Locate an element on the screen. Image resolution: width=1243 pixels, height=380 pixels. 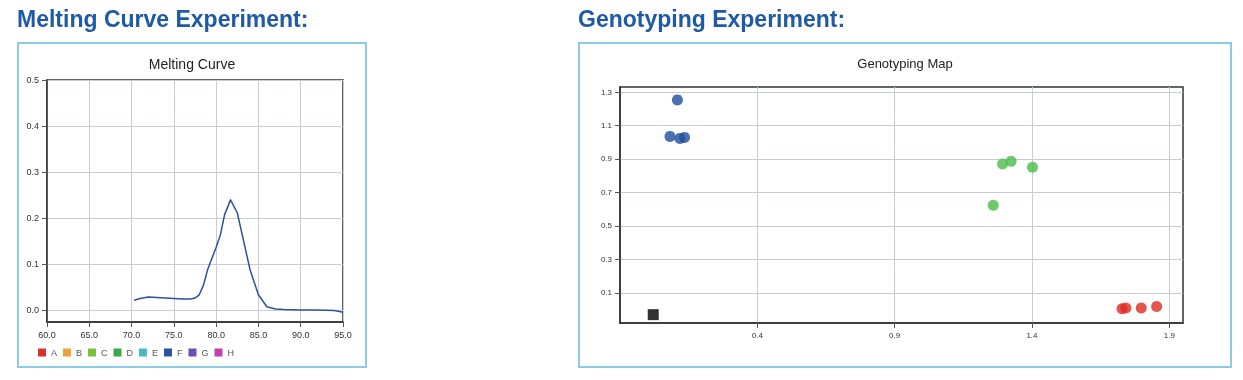
x-tick-label: 60.0 is located at coordinates (47, 334).